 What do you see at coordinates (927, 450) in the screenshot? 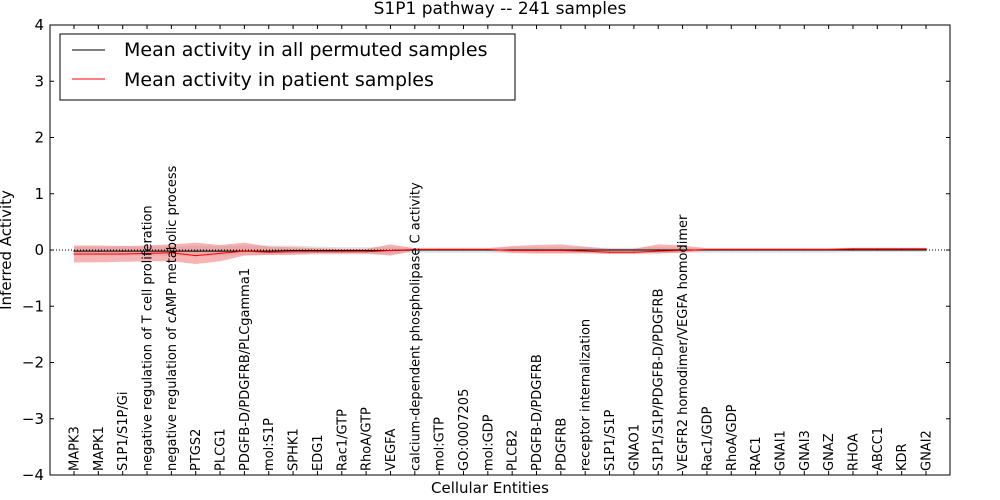
I see `x-tick-label-gnai2: GNAI2` at bounding box center [927, 450].